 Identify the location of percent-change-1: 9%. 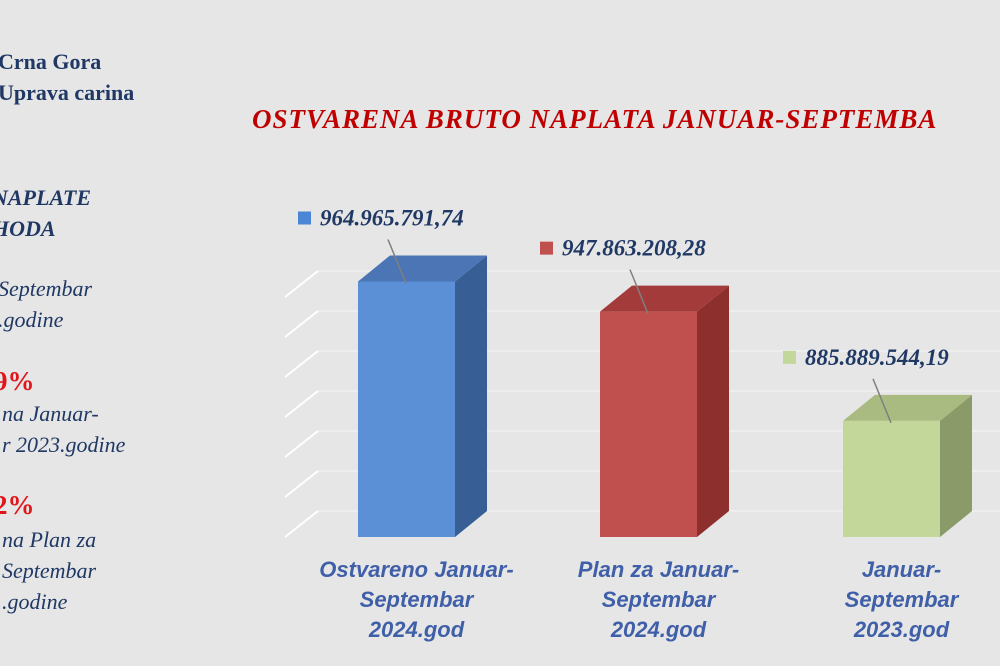
(17, 381).